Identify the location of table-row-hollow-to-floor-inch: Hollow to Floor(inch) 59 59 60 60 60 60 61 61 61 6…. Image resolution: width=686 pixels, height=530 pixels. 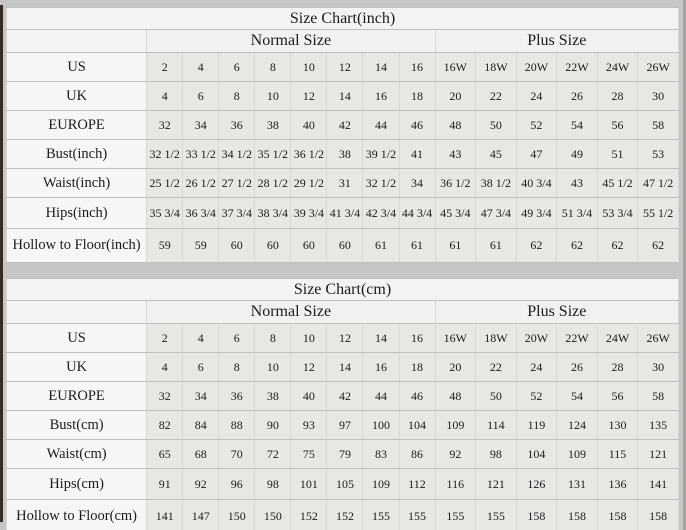
(342, 245).